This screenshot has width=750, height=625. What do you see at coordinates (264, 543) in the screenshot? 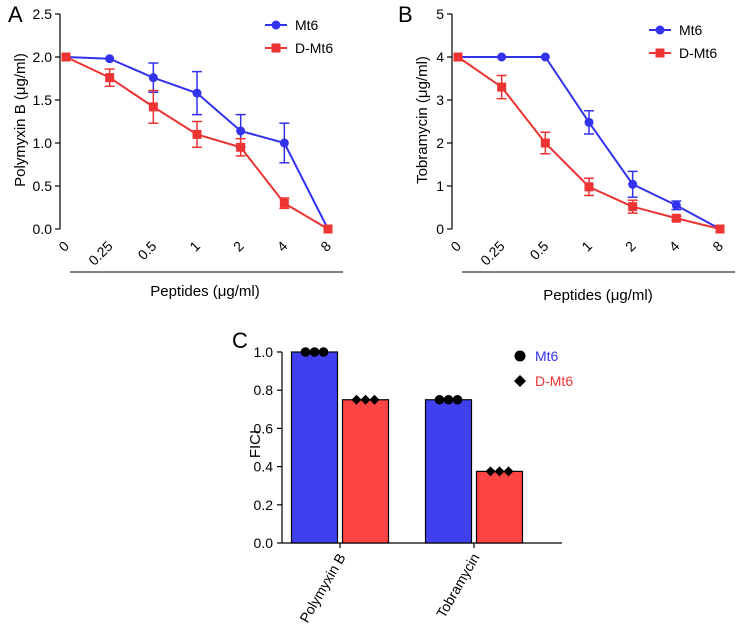
I see `panel-c-y-tick-label: 0.0` at bounding box center [264, 543].